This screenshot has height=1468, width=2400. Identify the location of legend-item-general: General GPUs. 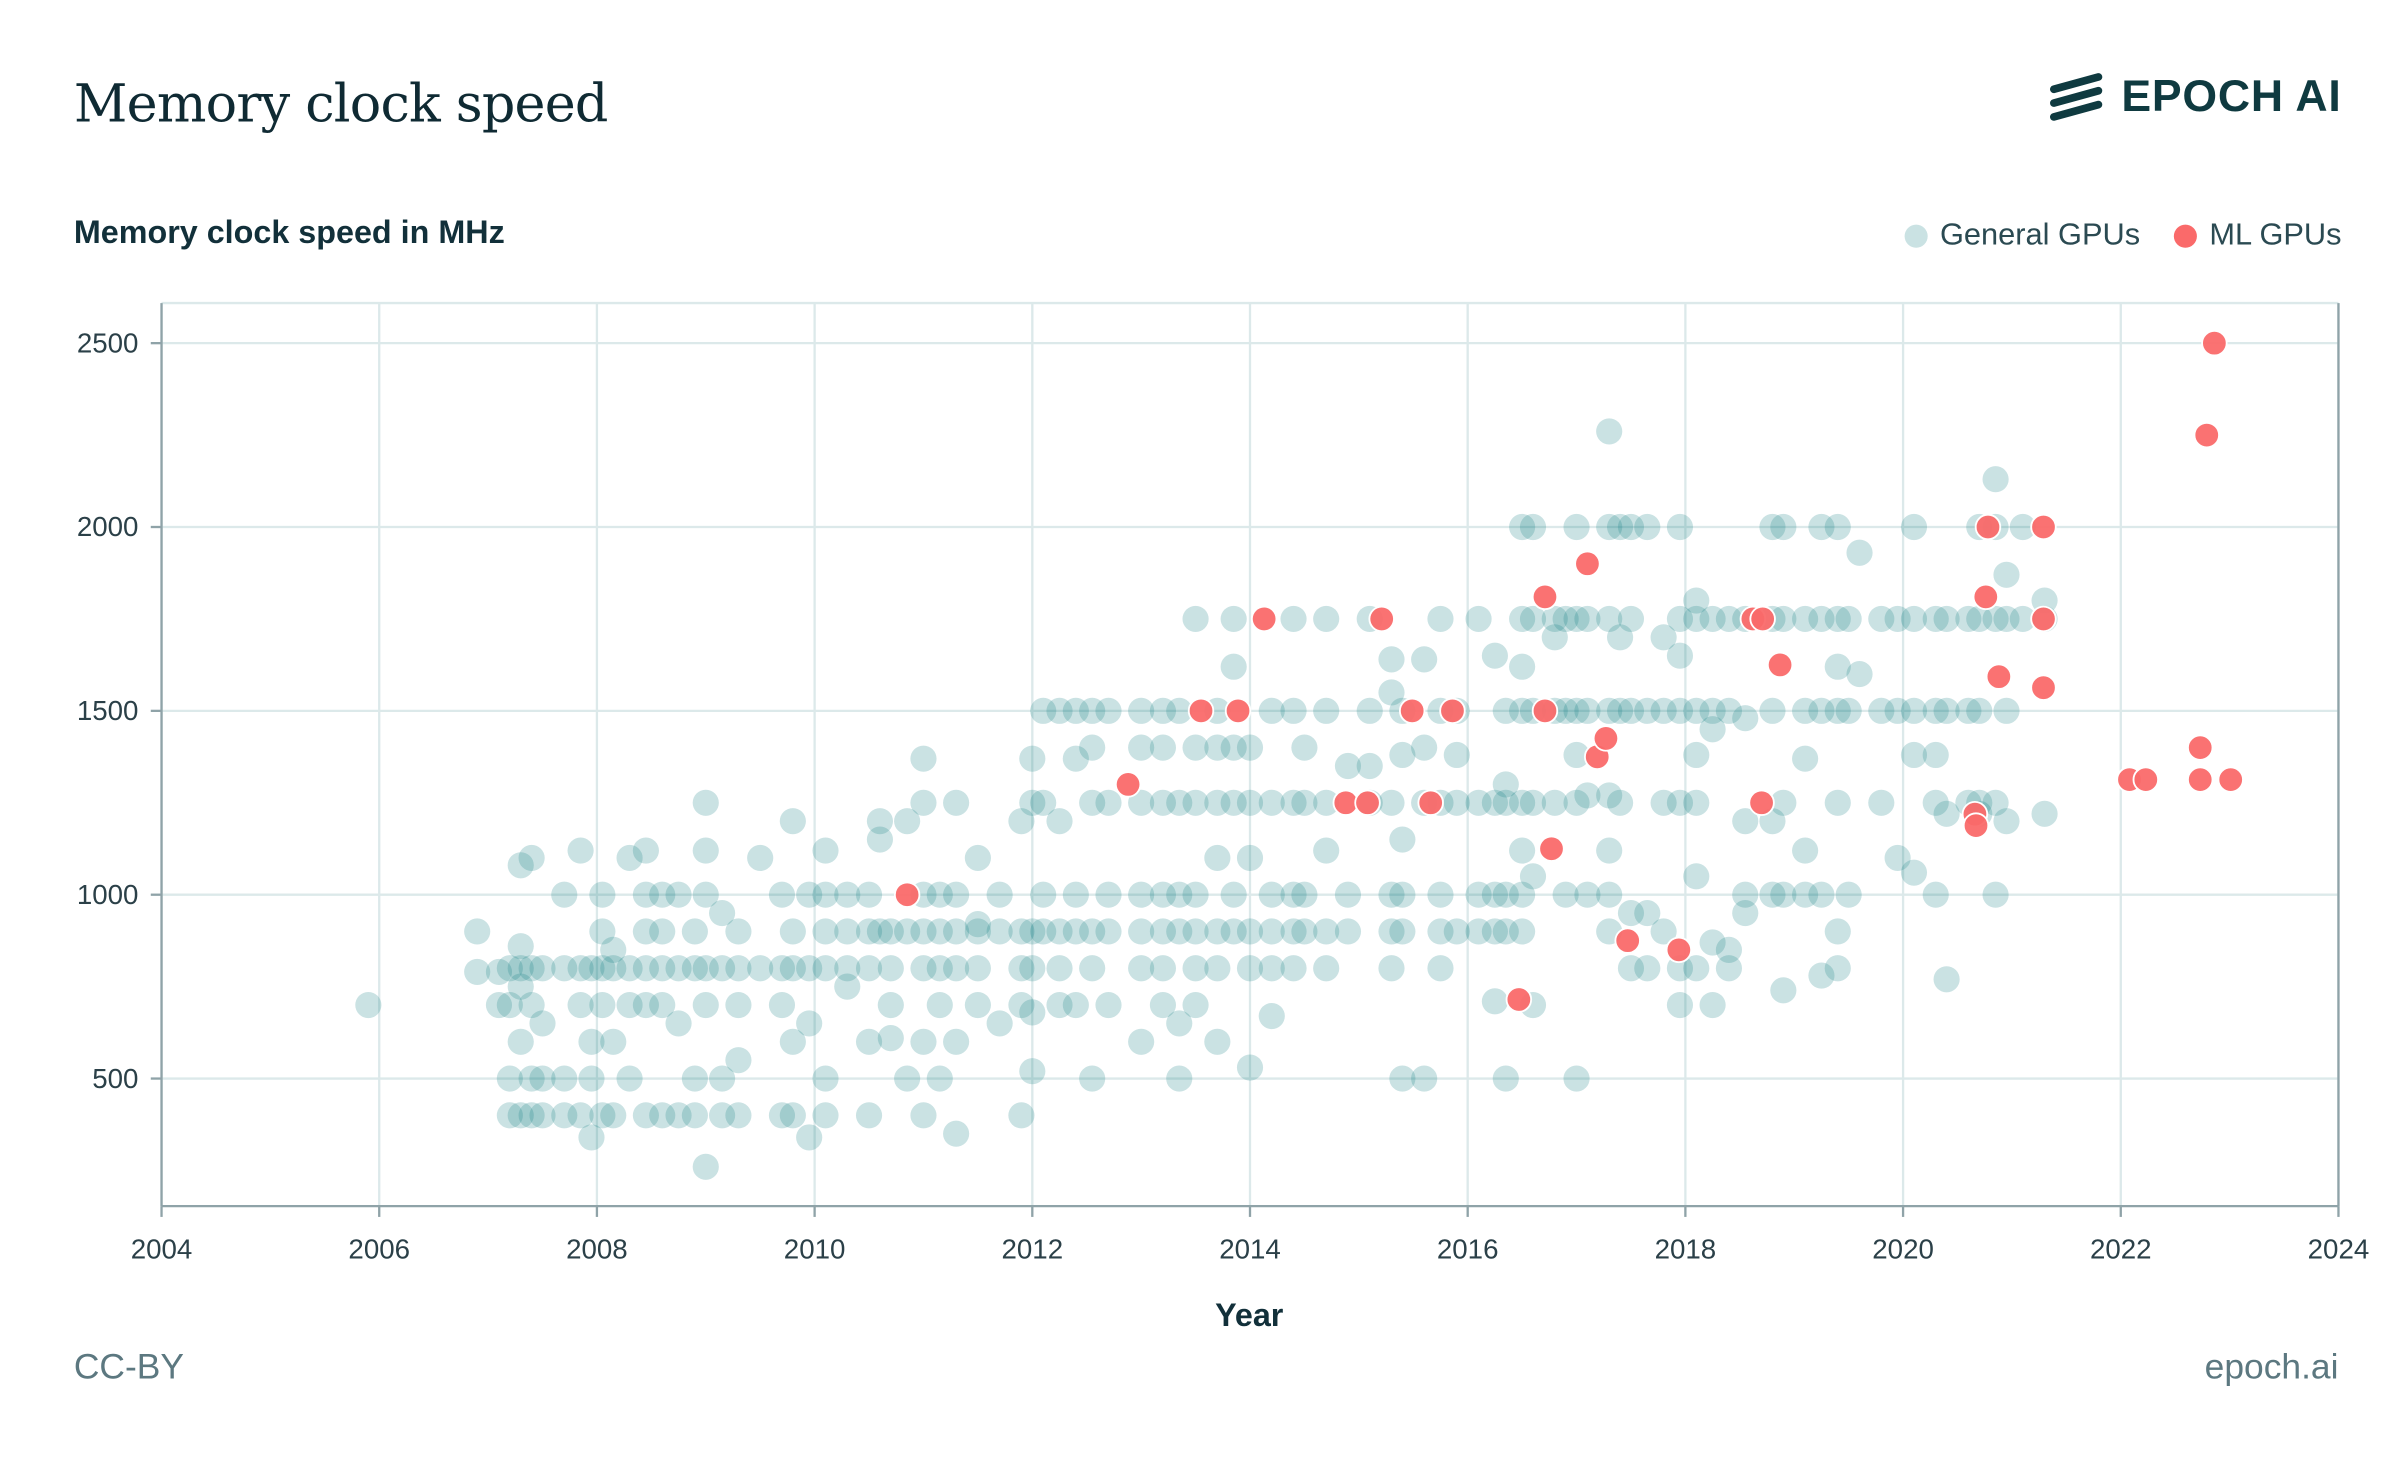
(2022, 235).